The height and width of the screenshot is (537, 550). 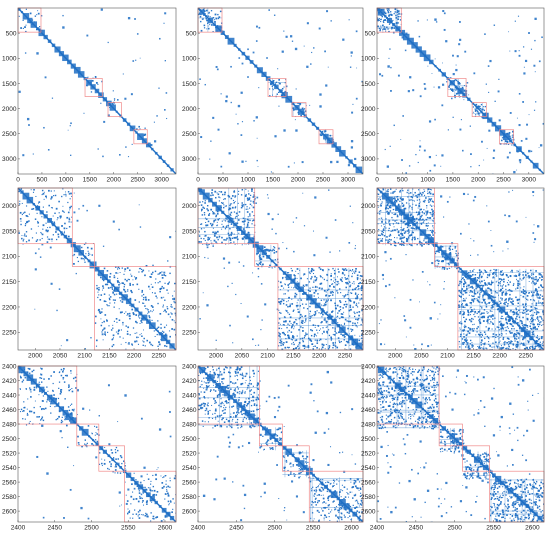 I want to click on x-tick-label: 2150, so click(x=473, y=356).